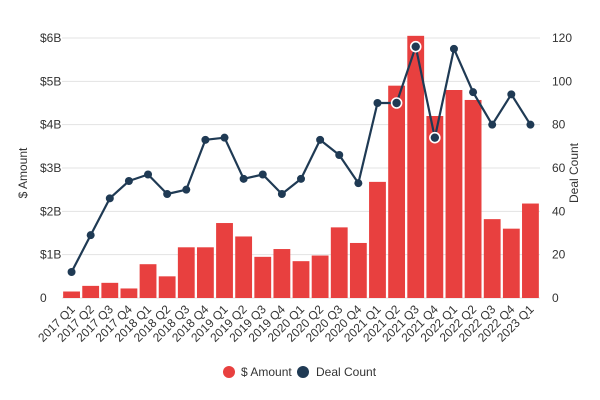 The width and height of the screenshot is (600, 400). I want to click on right-tick-label: 60, so click(559, 168).